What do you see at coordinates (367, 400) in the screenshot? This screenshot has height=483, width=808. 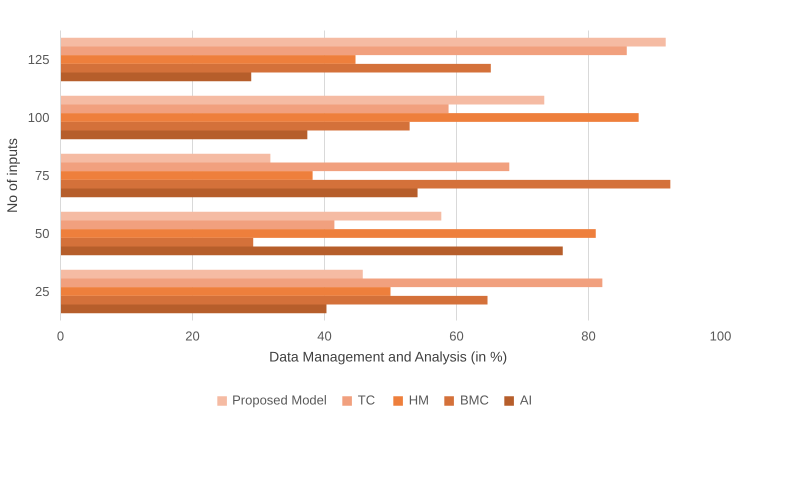 I see `legend-label: TC` at bounding box center [367, 400].